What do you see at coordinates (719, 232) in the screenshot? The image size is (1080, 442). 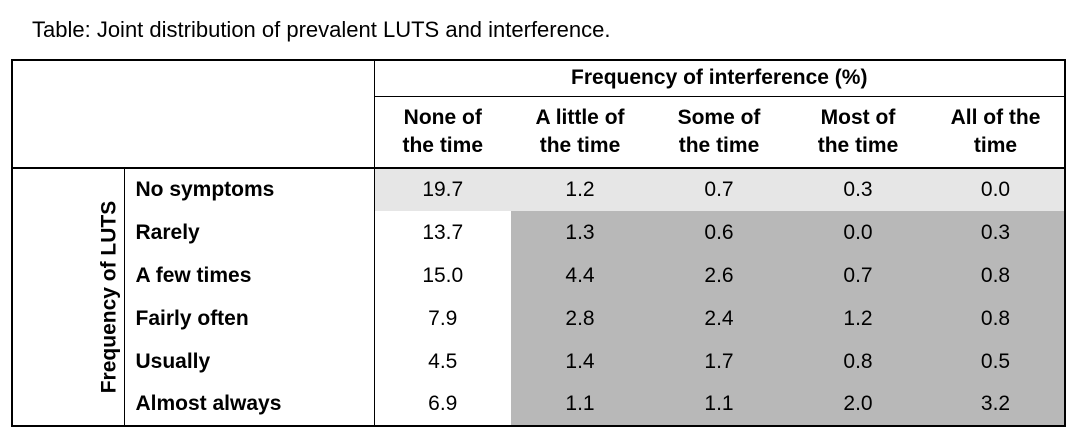 I see `table-cell: 0.6` at bounding box center [719, 232].